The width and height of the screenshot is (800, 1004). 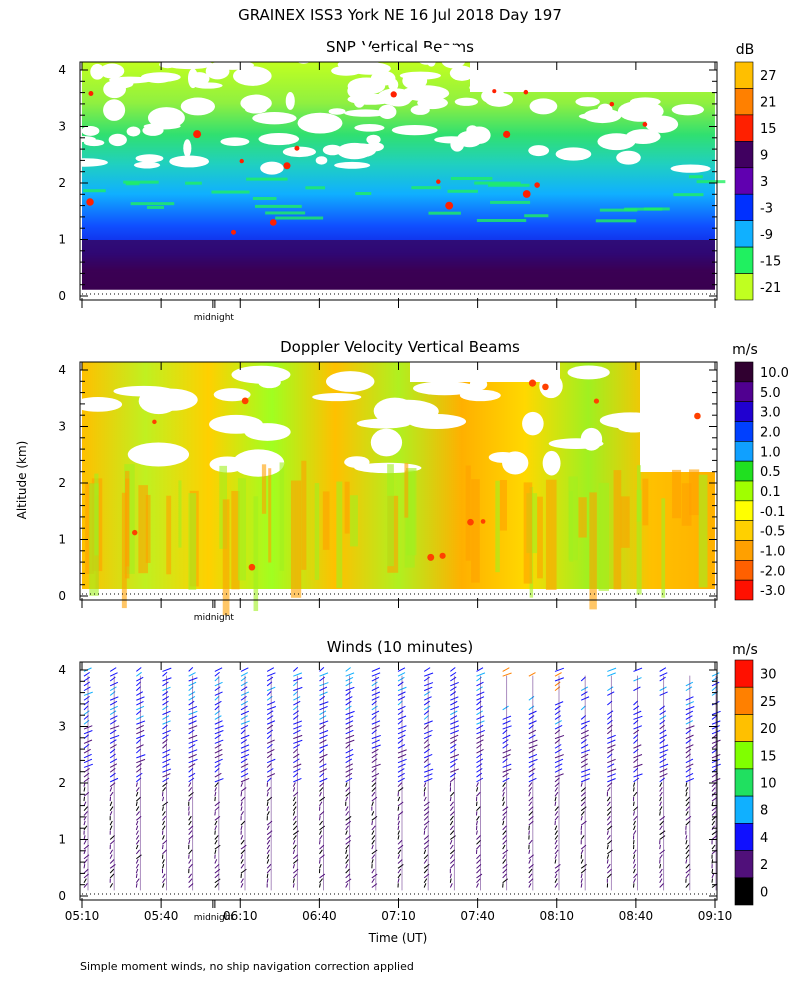 I want to click on colorbar-label: -2.0, so click(x=772, y=571).